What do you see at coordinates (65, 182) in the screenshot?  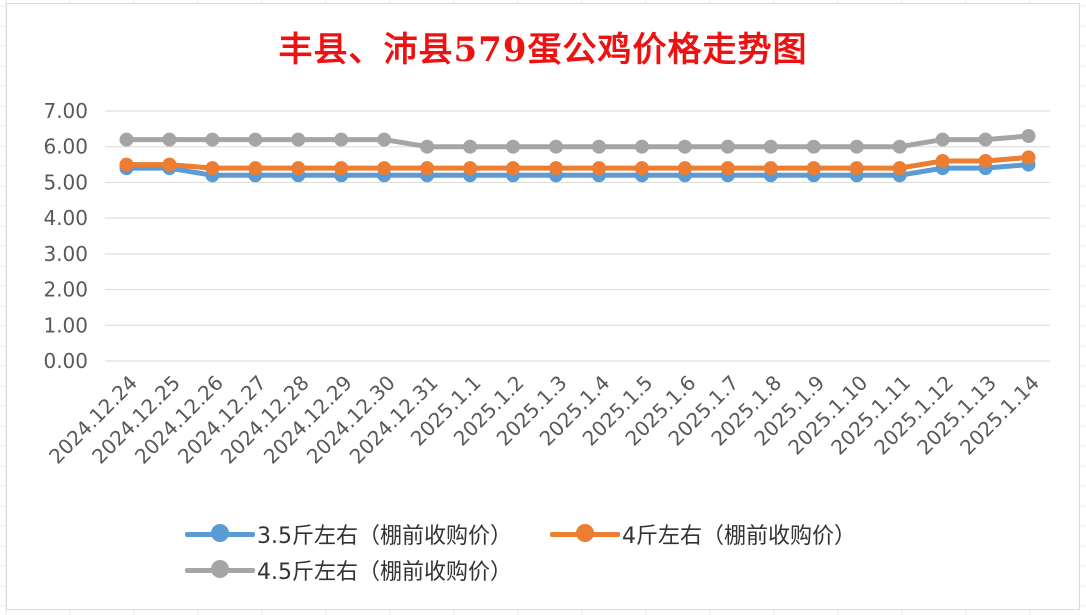 I see `y-tick-label: 5.00` at bounding box center [65, 182].